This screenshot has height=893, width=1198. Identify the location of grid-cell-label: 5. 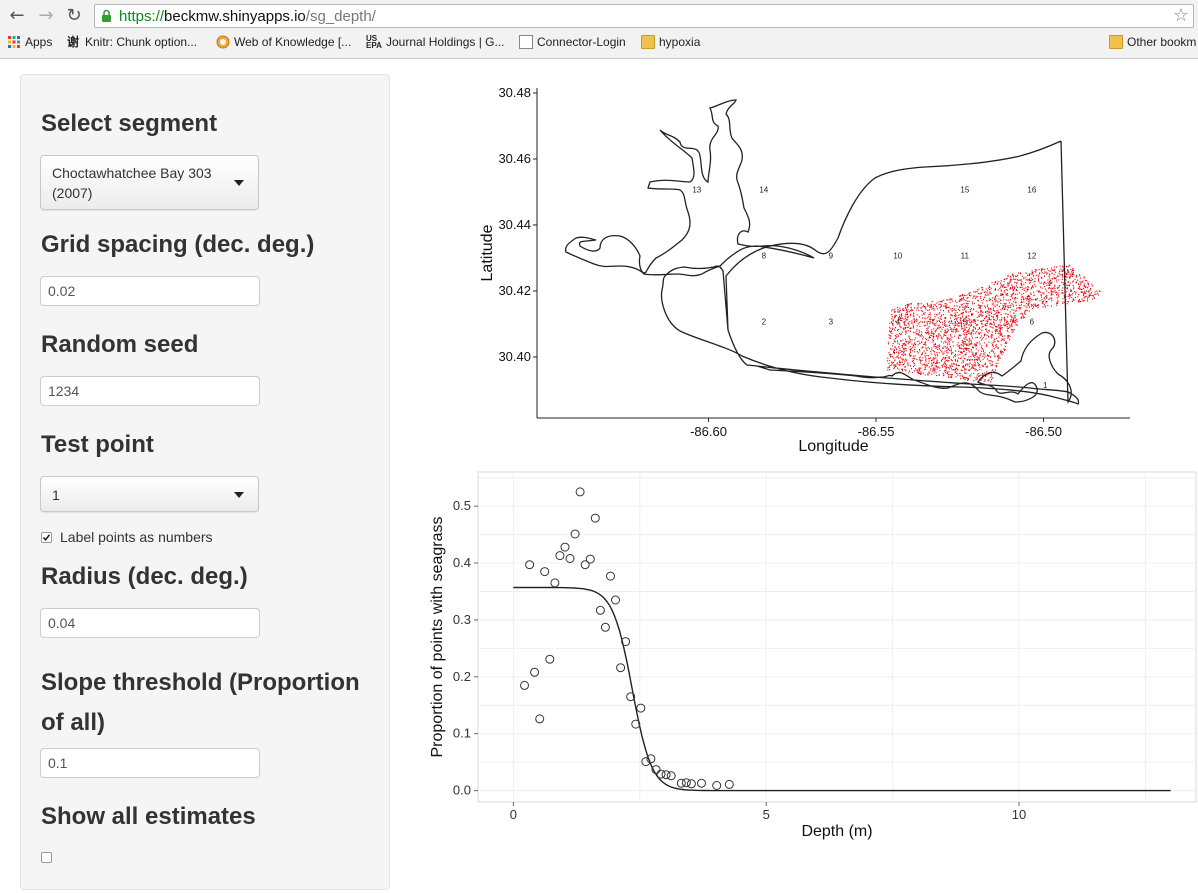
(965, 321).